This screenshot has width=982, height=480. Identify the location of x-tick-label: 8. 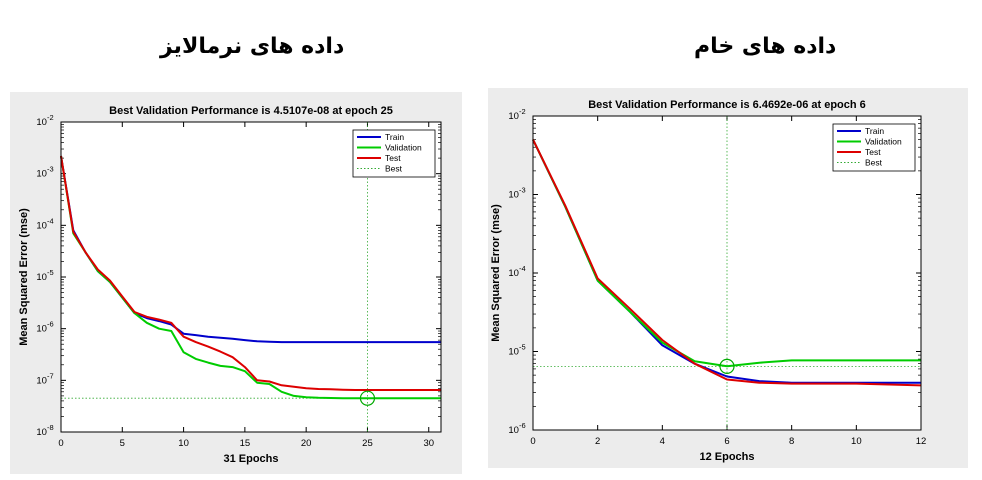
(791, 441).